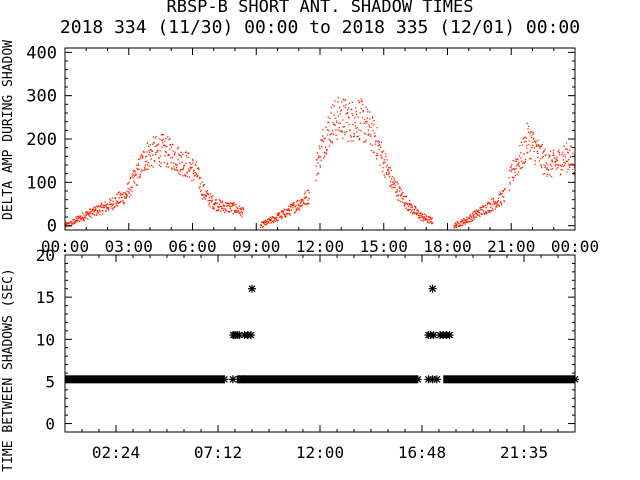 The image size is (640, 480). Describe the element at coordinates (45, 255) in the screenshot. I see `bottom-ytick-label: 20` at that location.